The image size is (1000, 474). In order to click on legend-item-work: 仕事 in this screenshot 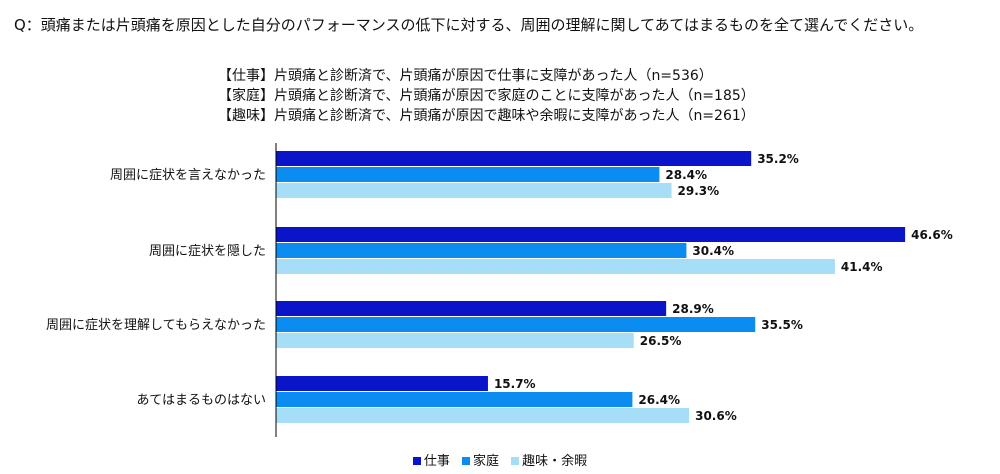, I will do `click(431, 459)`.